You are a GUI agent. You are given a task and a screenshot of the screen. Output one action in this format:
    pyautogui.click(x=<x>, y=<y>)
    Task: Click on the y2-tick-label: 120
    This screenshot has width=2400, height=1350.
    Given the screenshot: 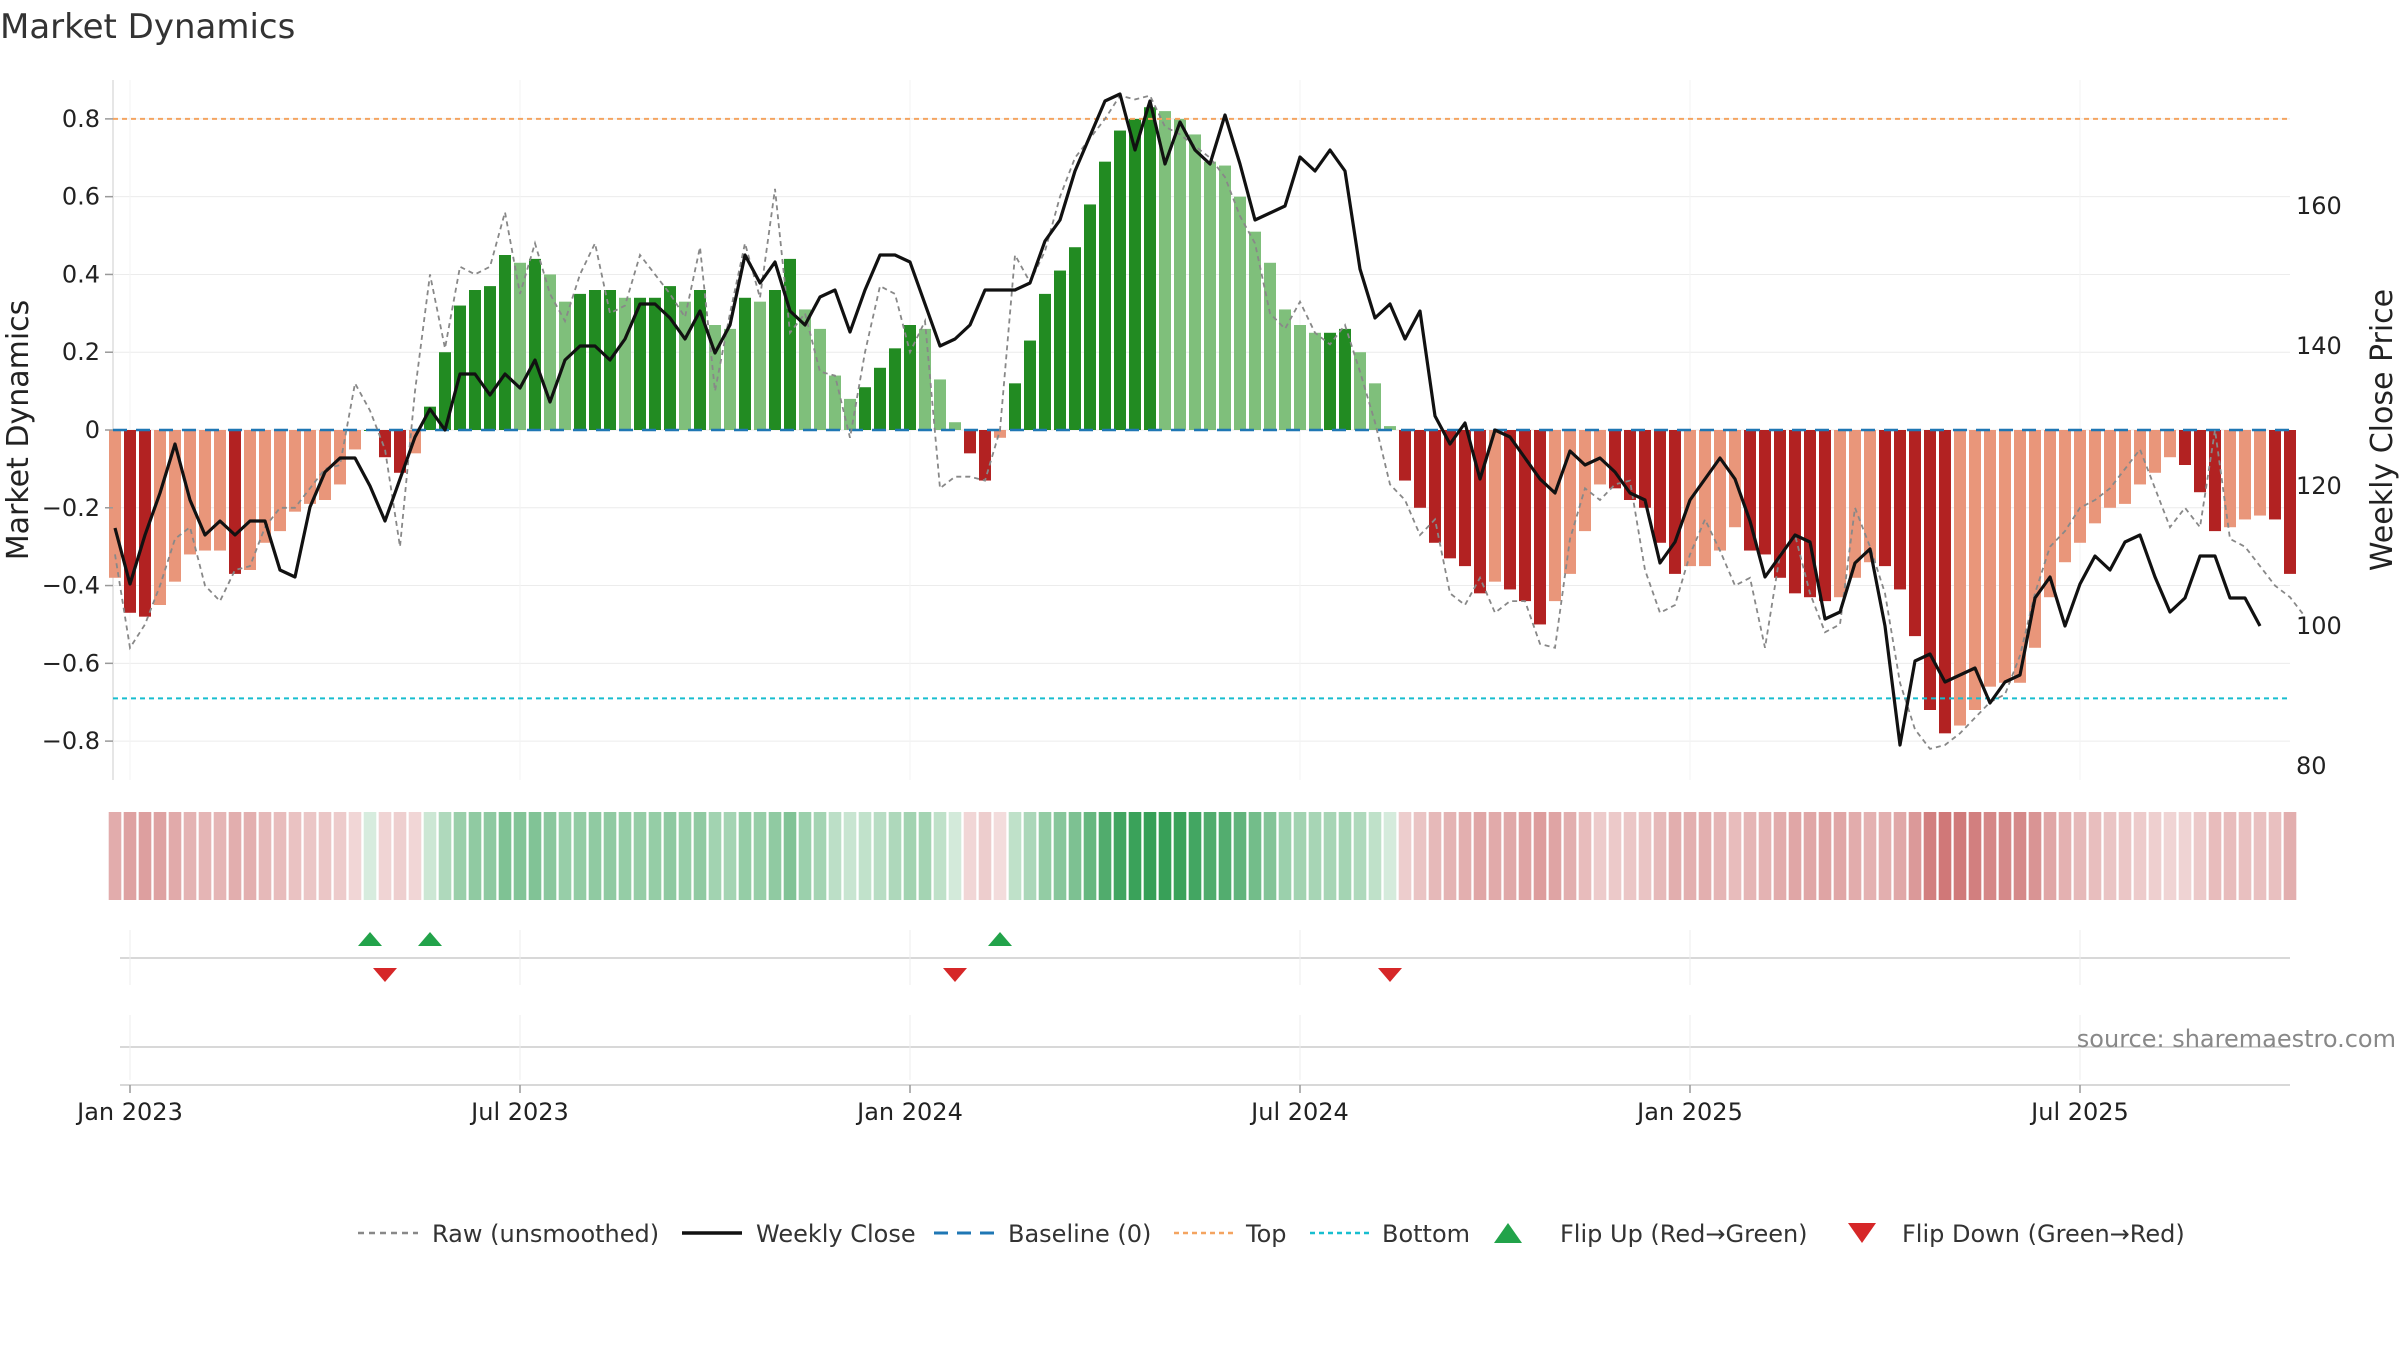 What is the action you would take?
    pyautogui.click(x=2319, y=486)
    